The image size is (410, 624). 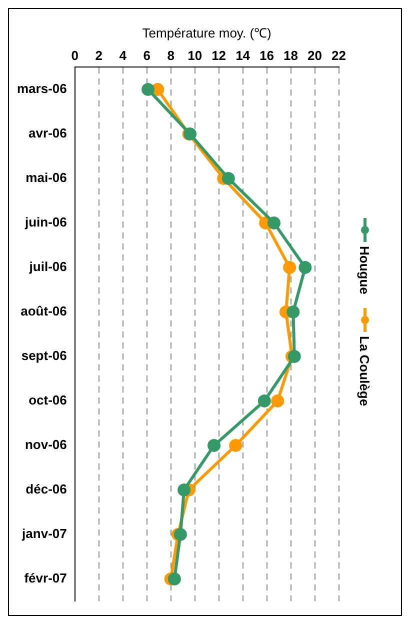 What do you see at coordinates (44, 534) in the screenshot?
I see `y-tick-label: janv-07` at bounding box center [44, 534].